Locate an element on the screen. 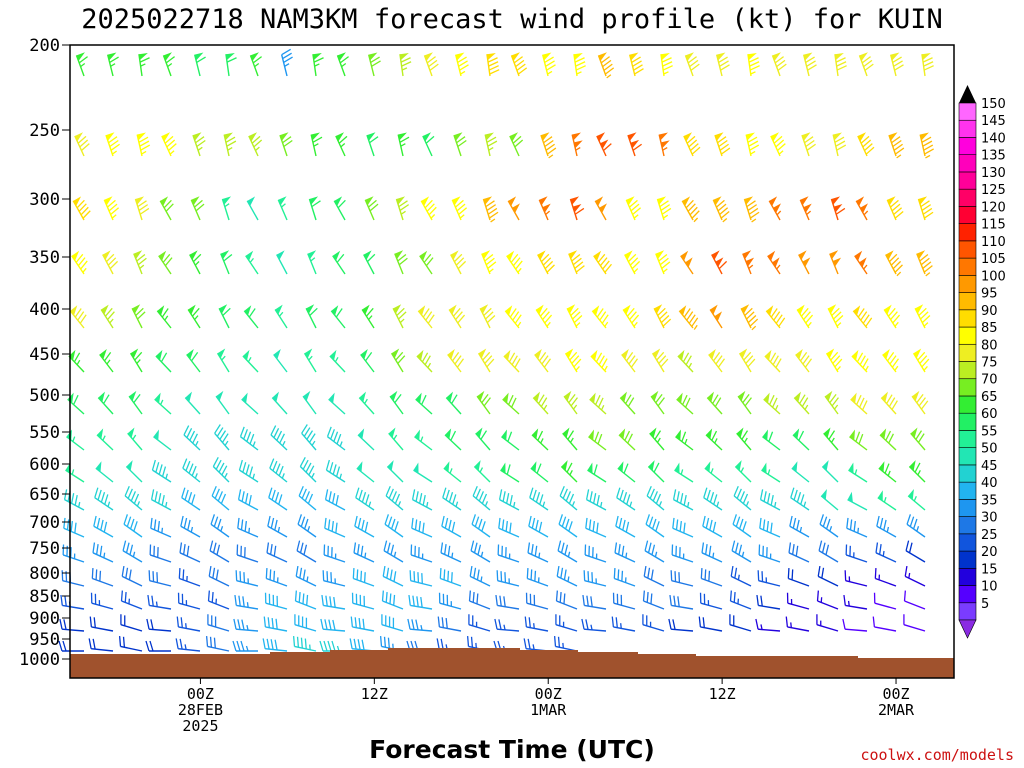 The image size is (1024, 768). colorbar-label: 35 is located at coordinates (989, 500).